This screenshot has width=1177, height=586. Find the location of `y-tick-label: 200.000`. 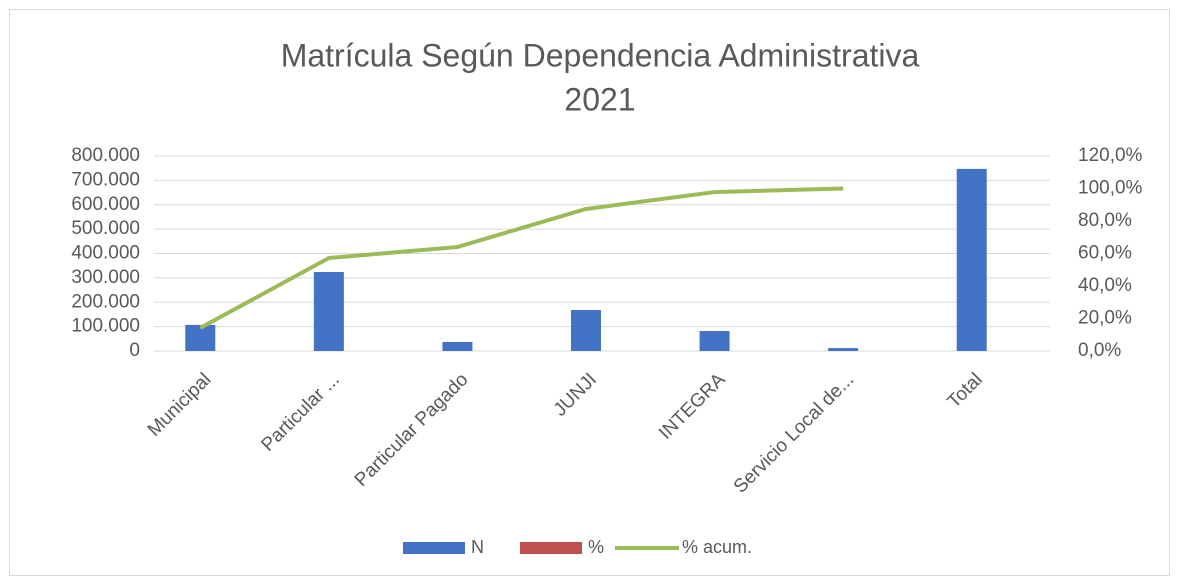

y-tick-label: 200.000 is located at coordinates (105, 301).